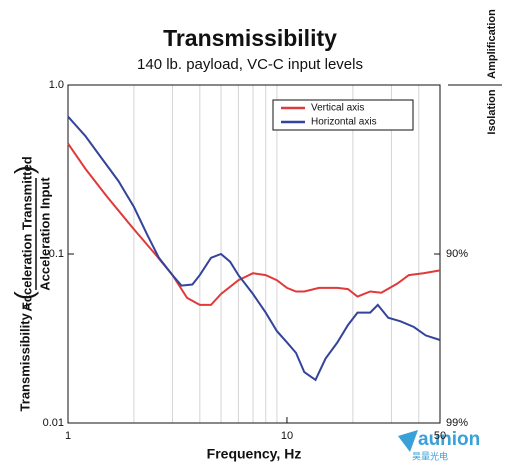 The image size is (506, 469). Describe the element at coordinates (337, 108) in the screenshot. I see `legend-label: Vertical axis` at that location.